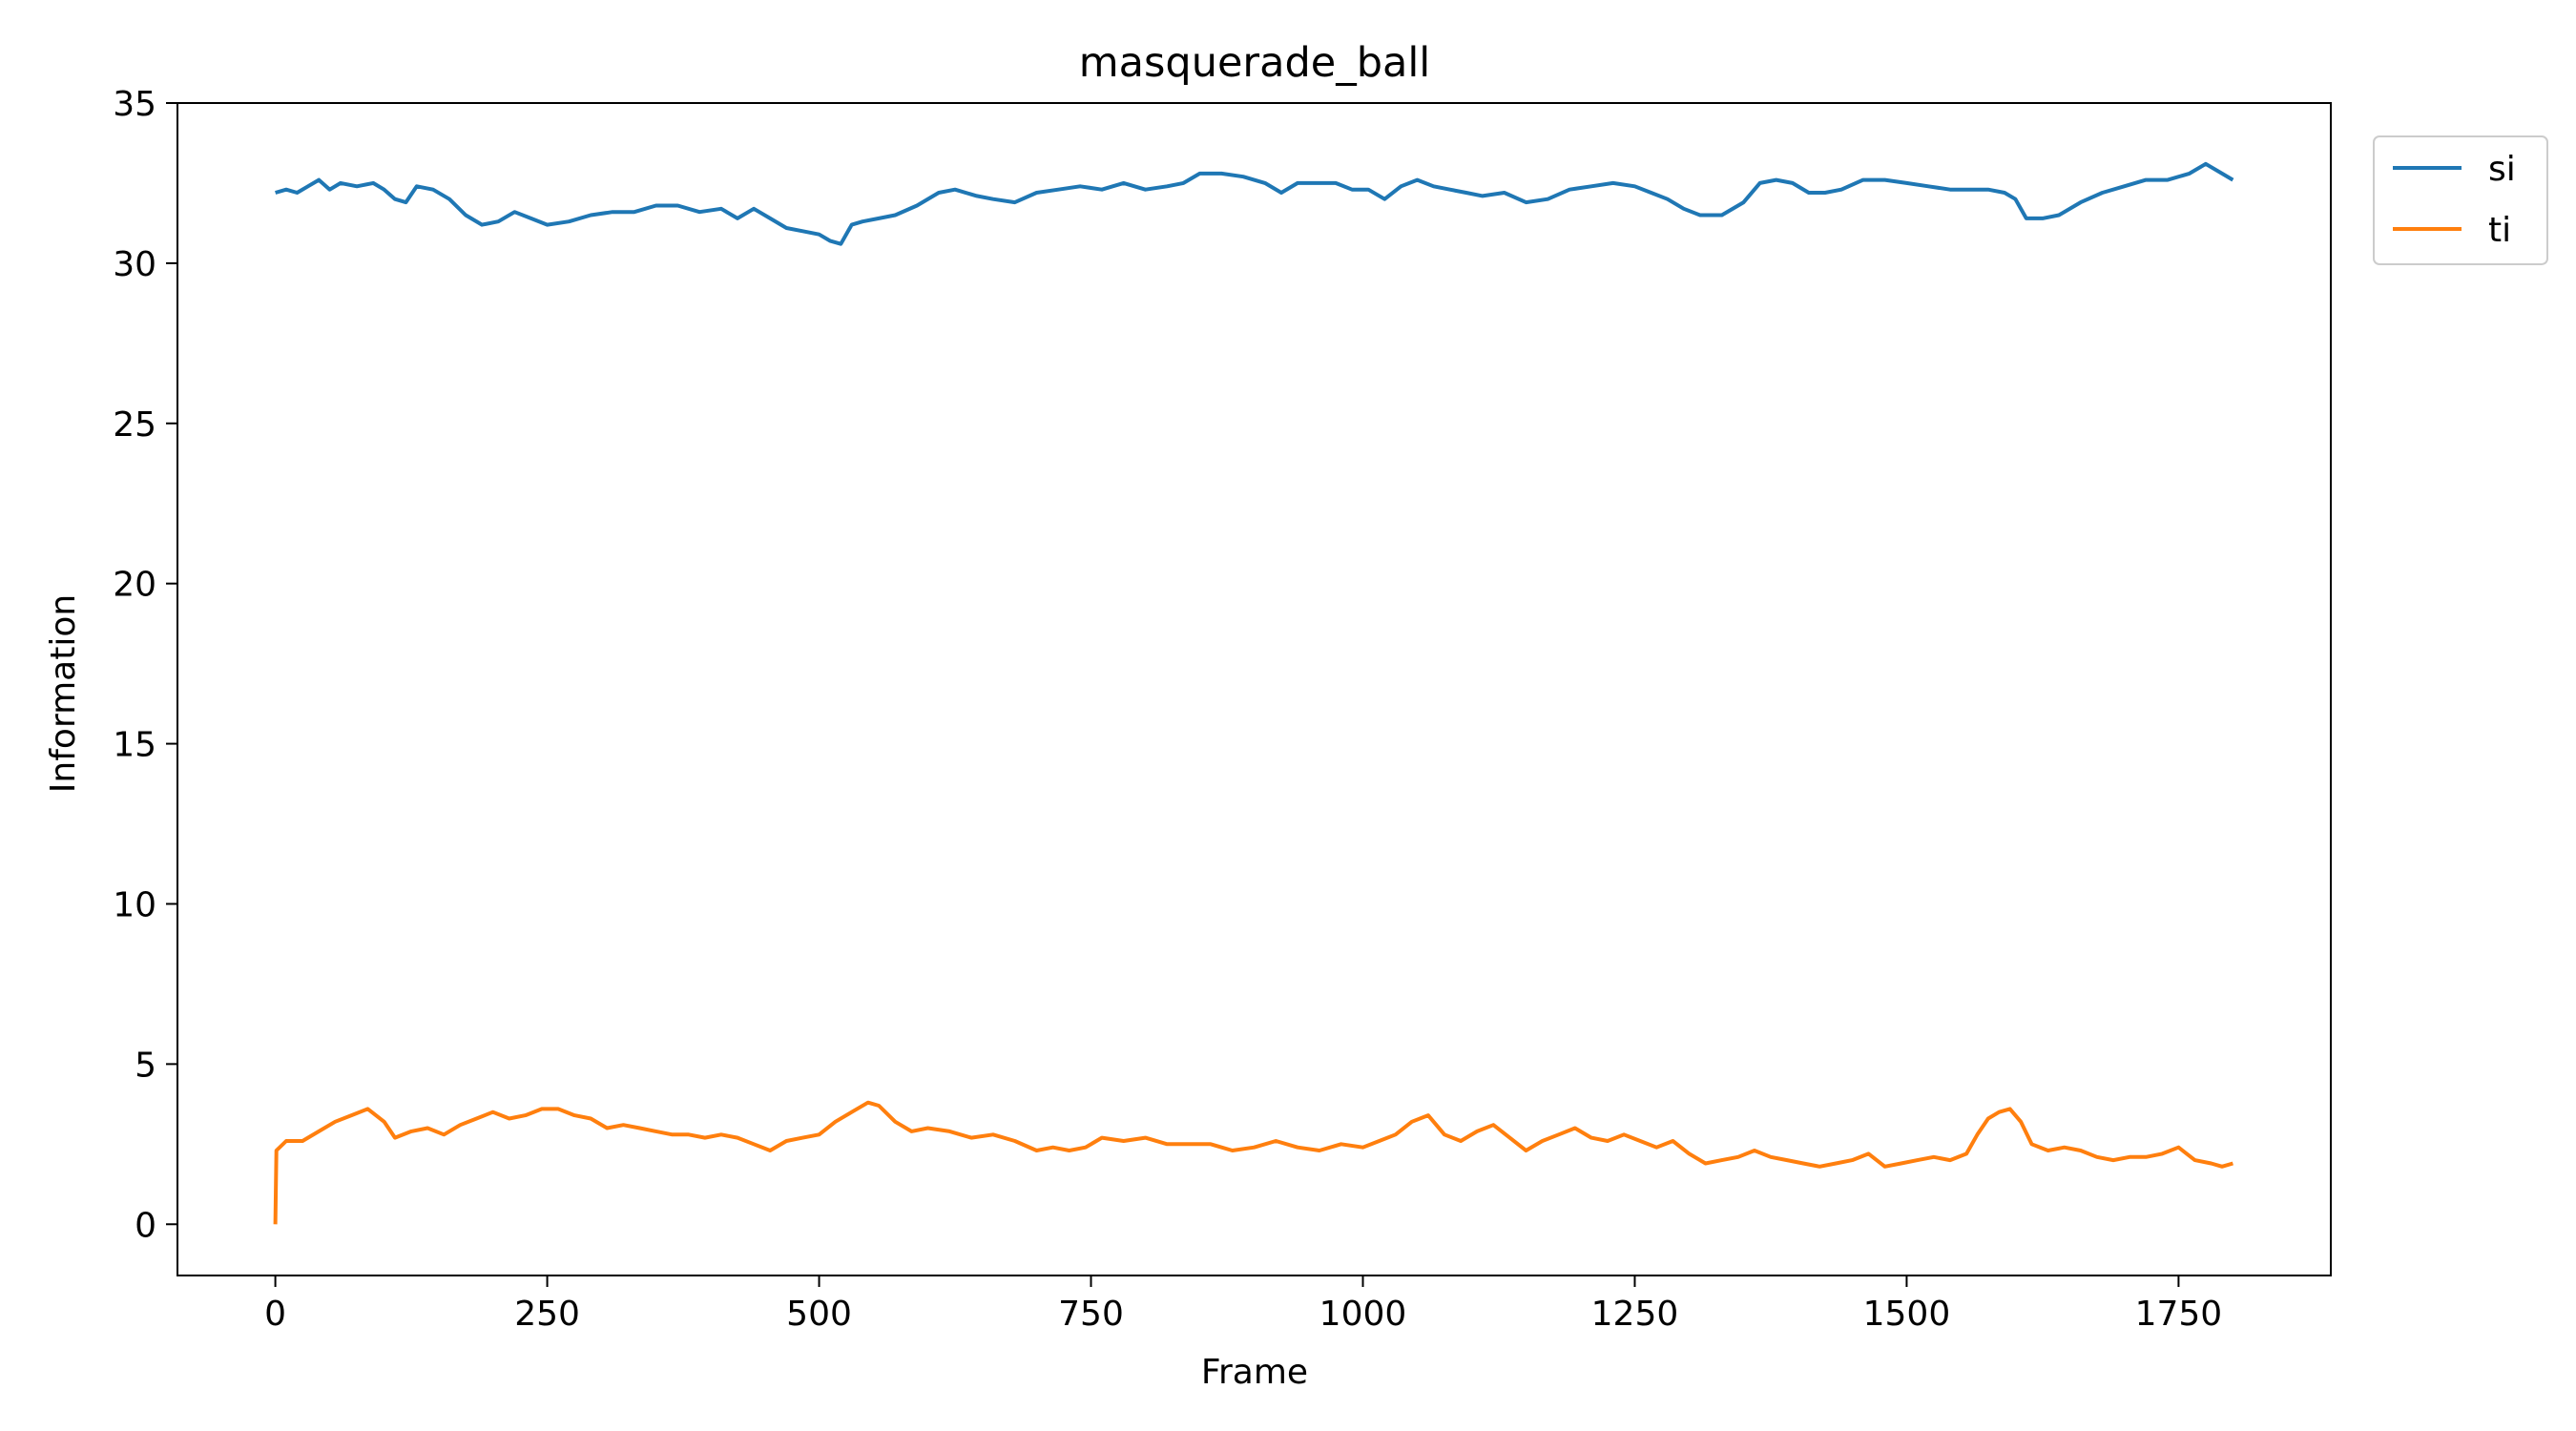 This screenshot has height=1431, width=2576. What do you see at coordinates (134, 904) in the screenshot?
I see `y-tick-label: 10` at bounding box center [134, 904].